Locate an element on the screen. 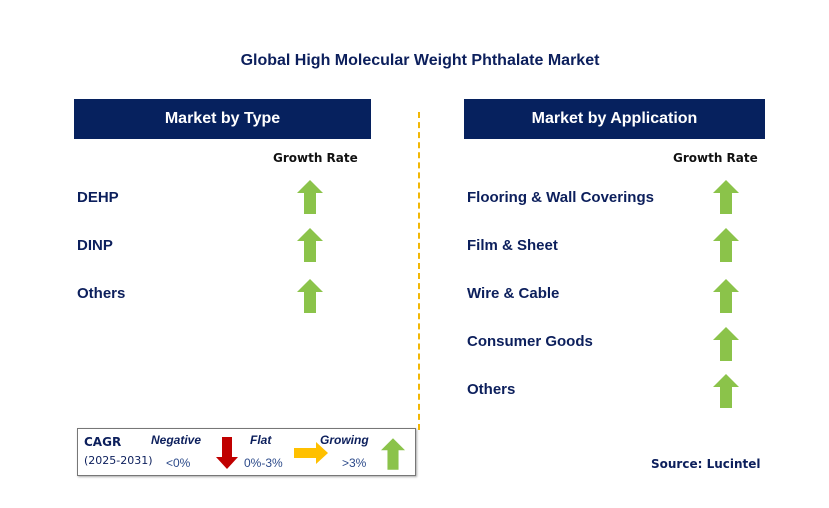  growth-rate-label-application: Growth Rate is located at coordinates (715, 158).